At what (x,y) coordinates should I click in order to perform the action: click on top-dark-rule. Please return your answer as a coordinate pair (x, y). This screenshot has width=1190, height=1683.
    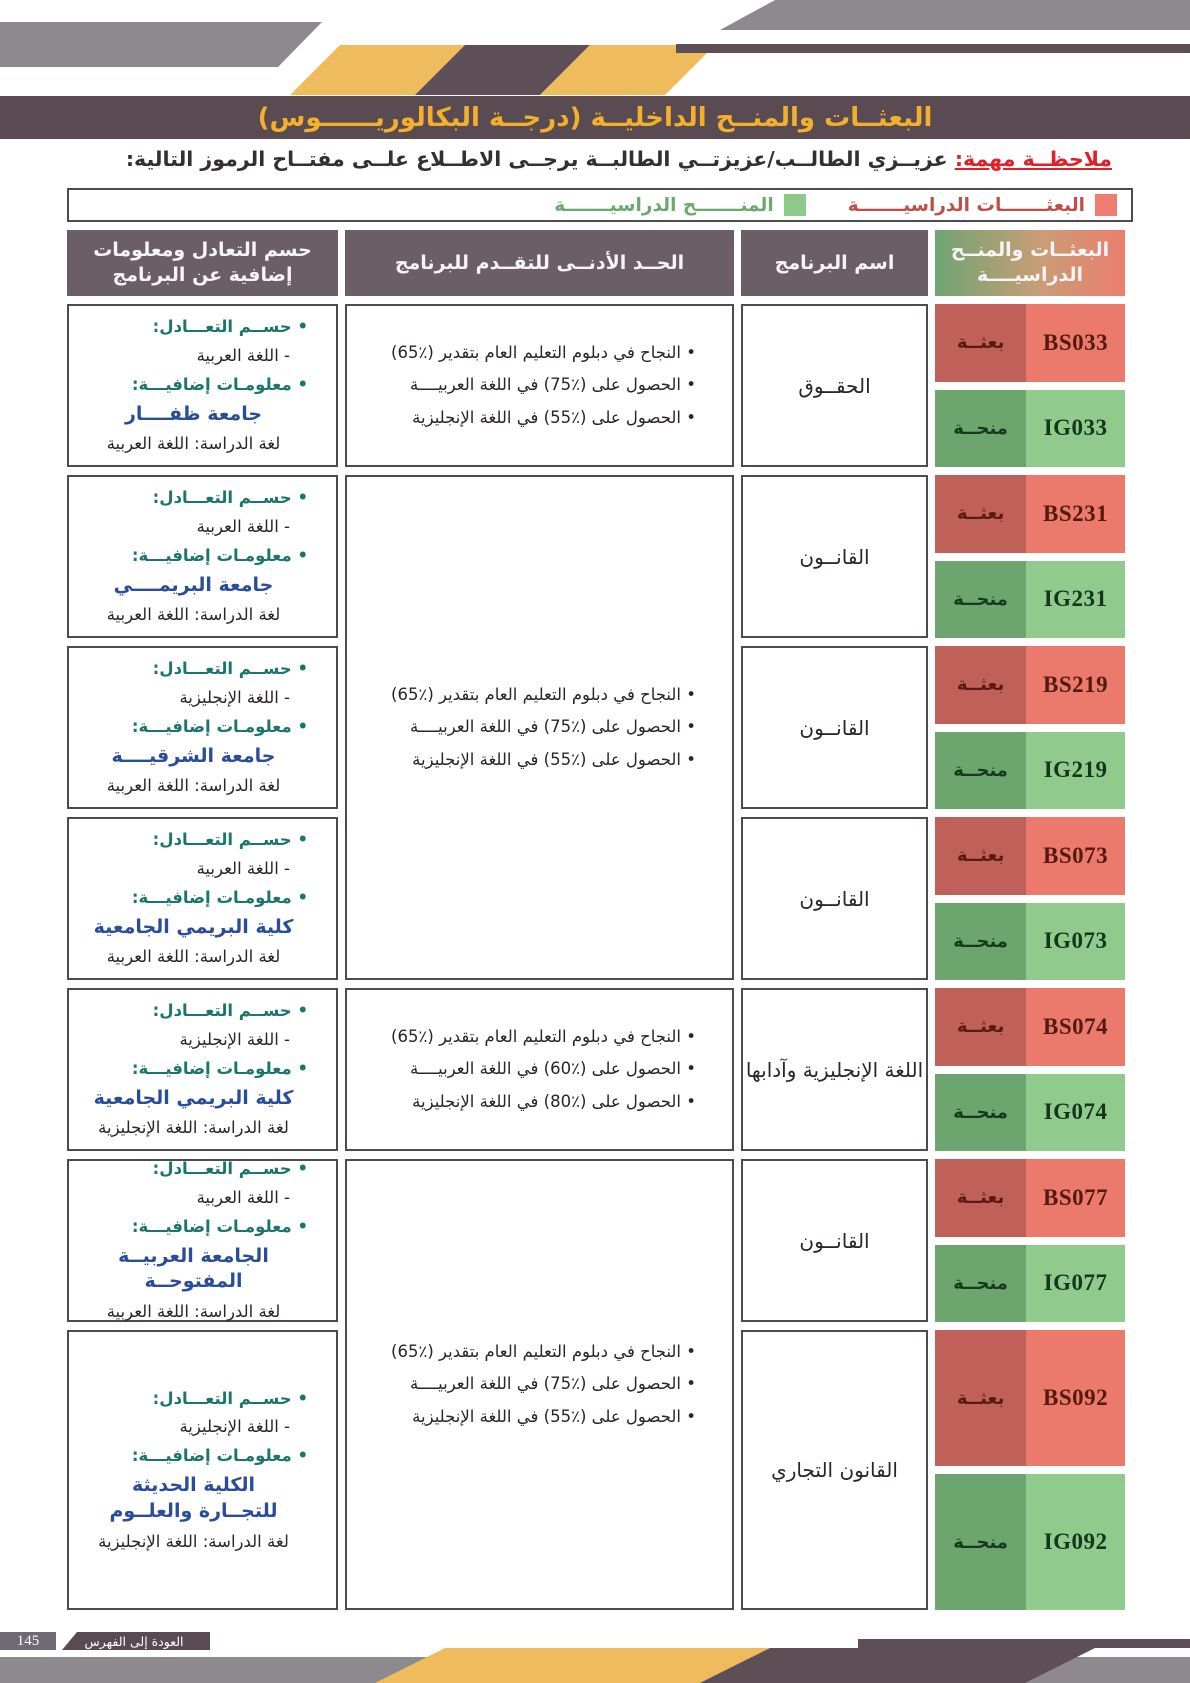
    Looking at the image, I should click on (933, 48).